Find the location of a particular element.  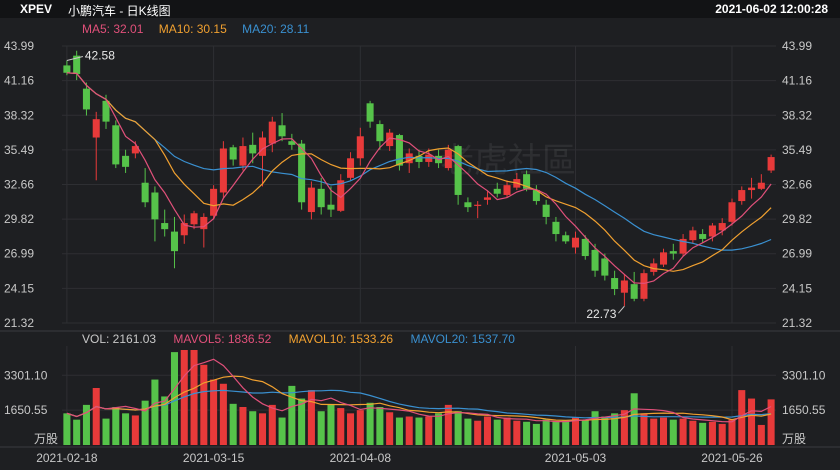

price-tick-left: 43.99 is located at coordinates (19, 46).